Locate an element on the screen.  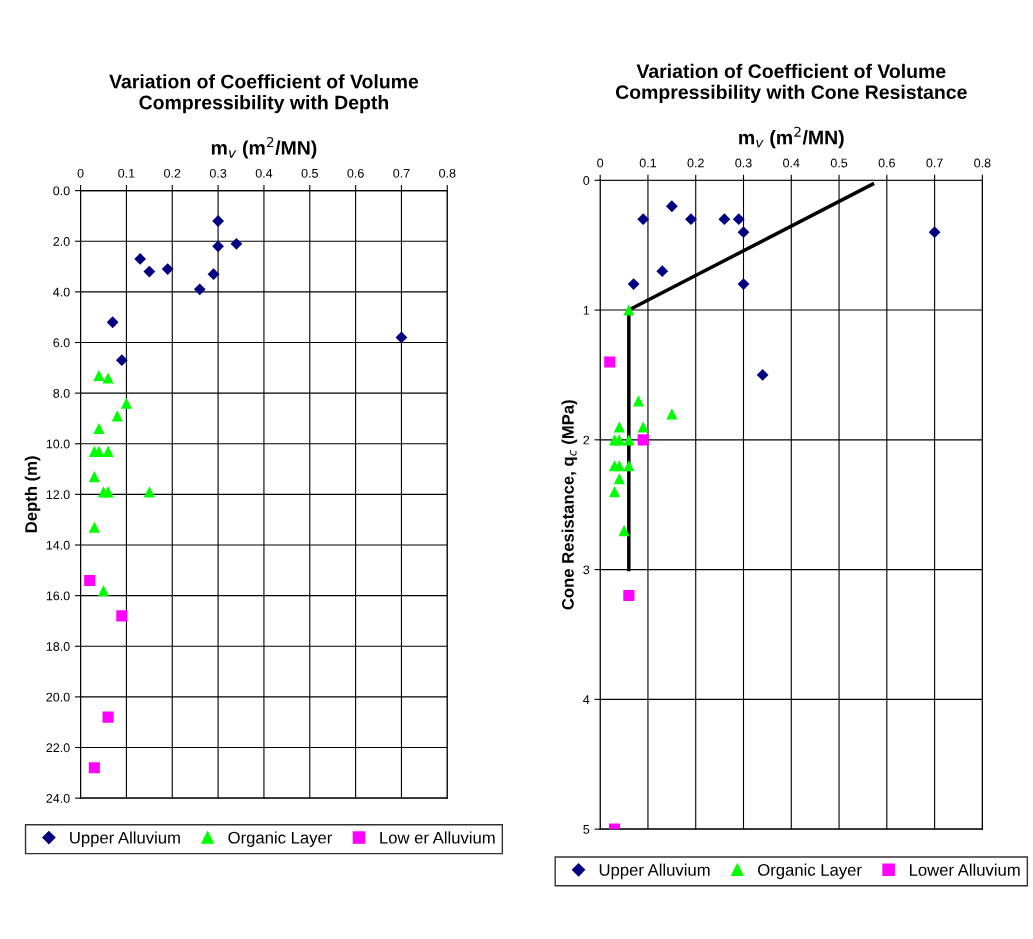
y-tick-label: 8.0 is located at coordinates (61, 393).